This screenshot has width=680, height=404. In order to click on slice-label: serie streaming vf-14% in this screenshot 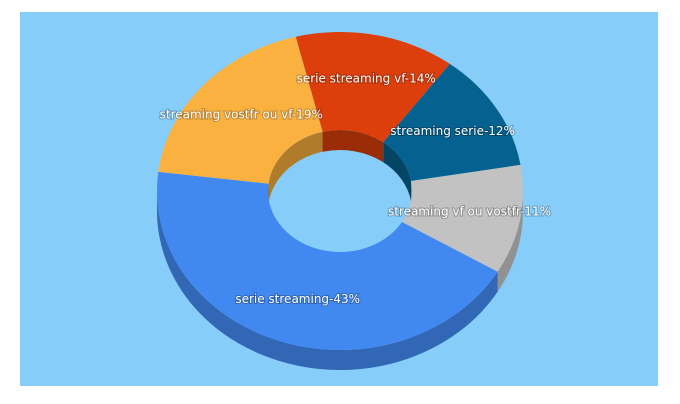, I will do `click(366, 78)`.